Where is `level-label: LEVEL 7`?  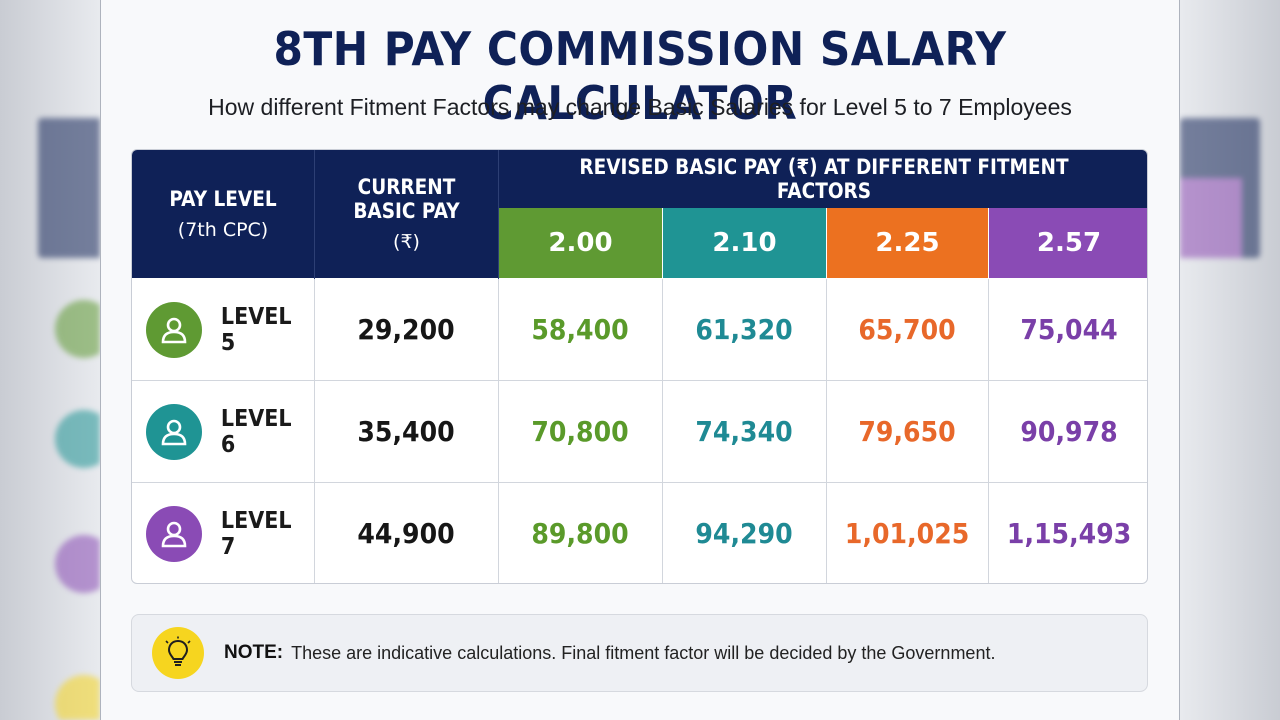 level-label: LEVEL 7 is located at coordinates (256, 533).